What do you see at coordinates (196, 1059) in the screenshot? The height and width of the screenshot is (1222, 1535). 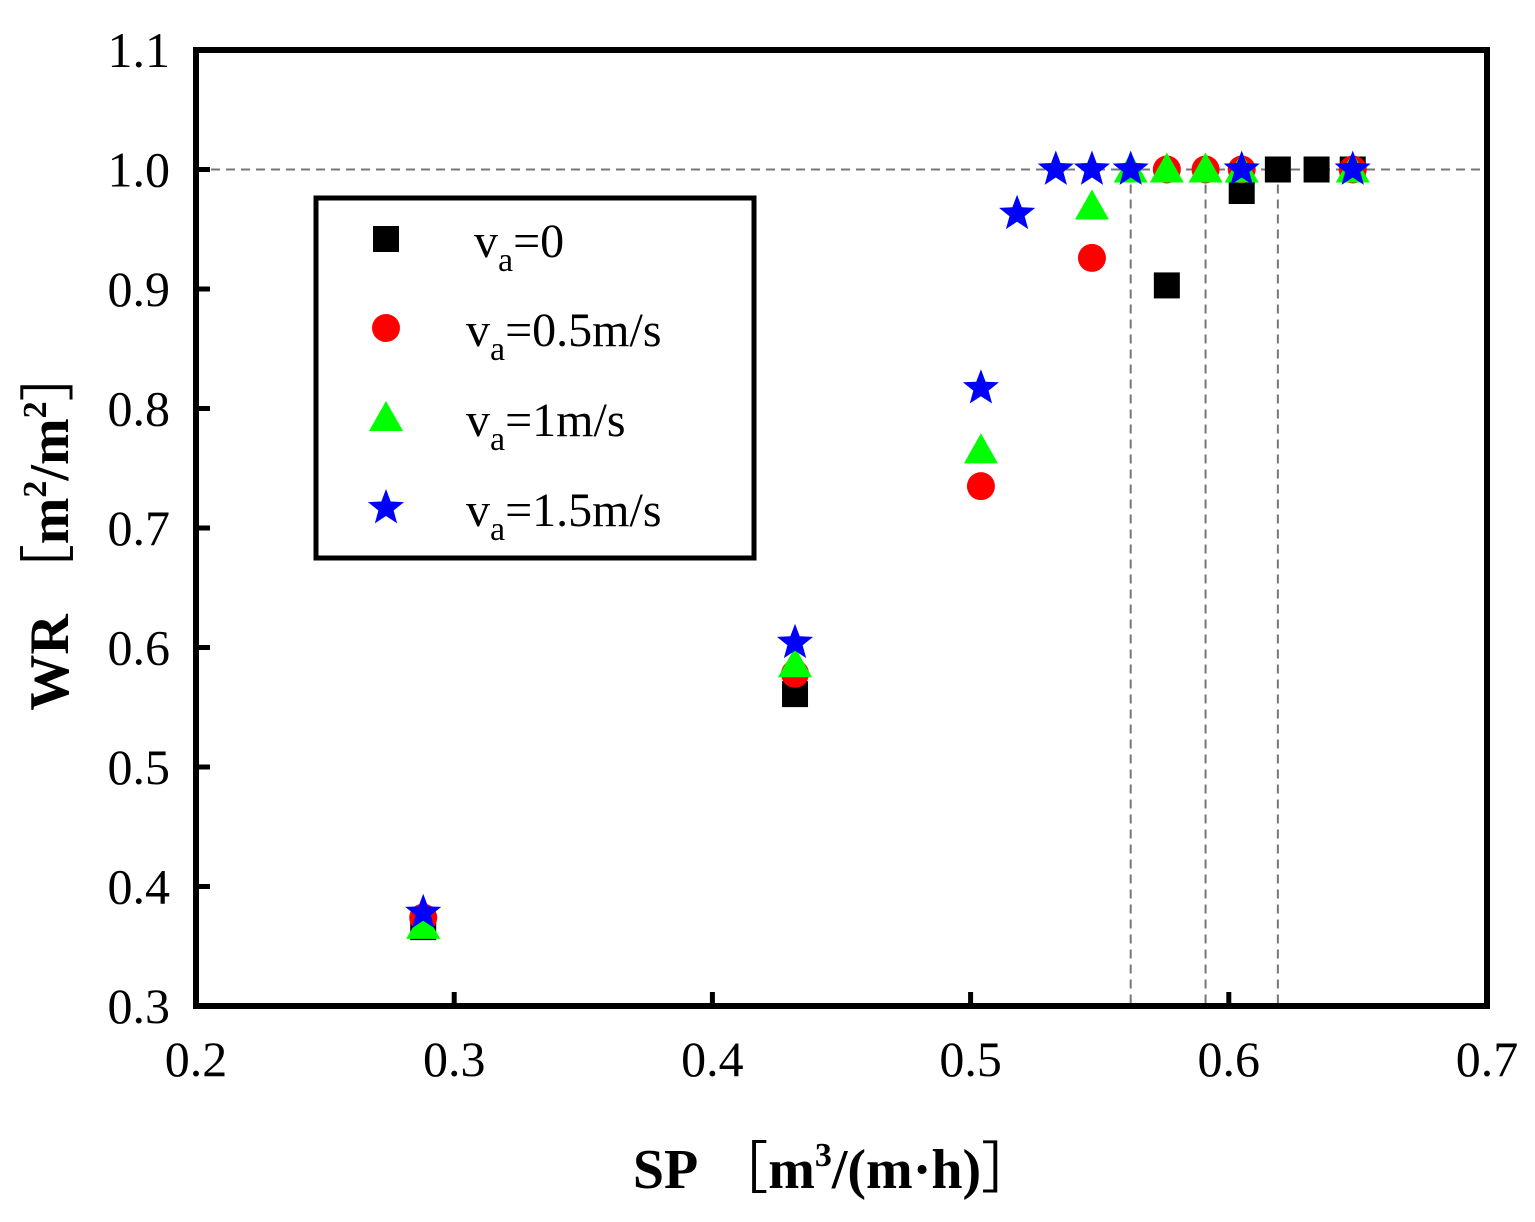 I see `x-tick-label: 0.2` at bounding box center [196, 1059].